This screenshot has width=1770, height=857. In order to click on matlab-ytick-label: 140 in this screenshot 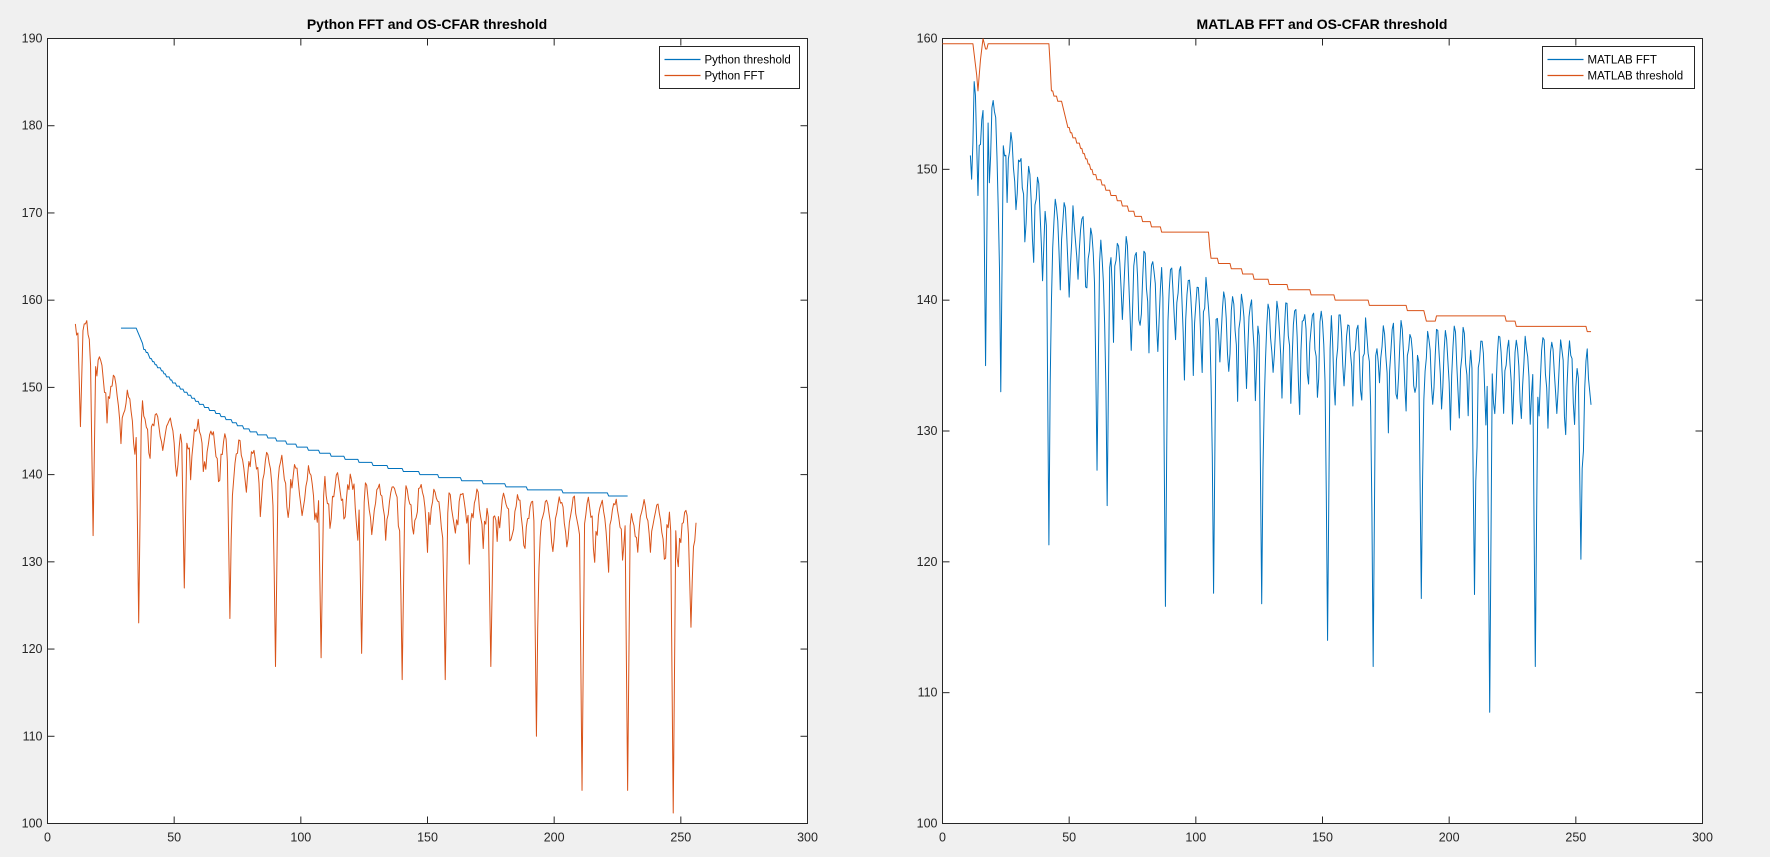, I will do `click(927, 300)`.